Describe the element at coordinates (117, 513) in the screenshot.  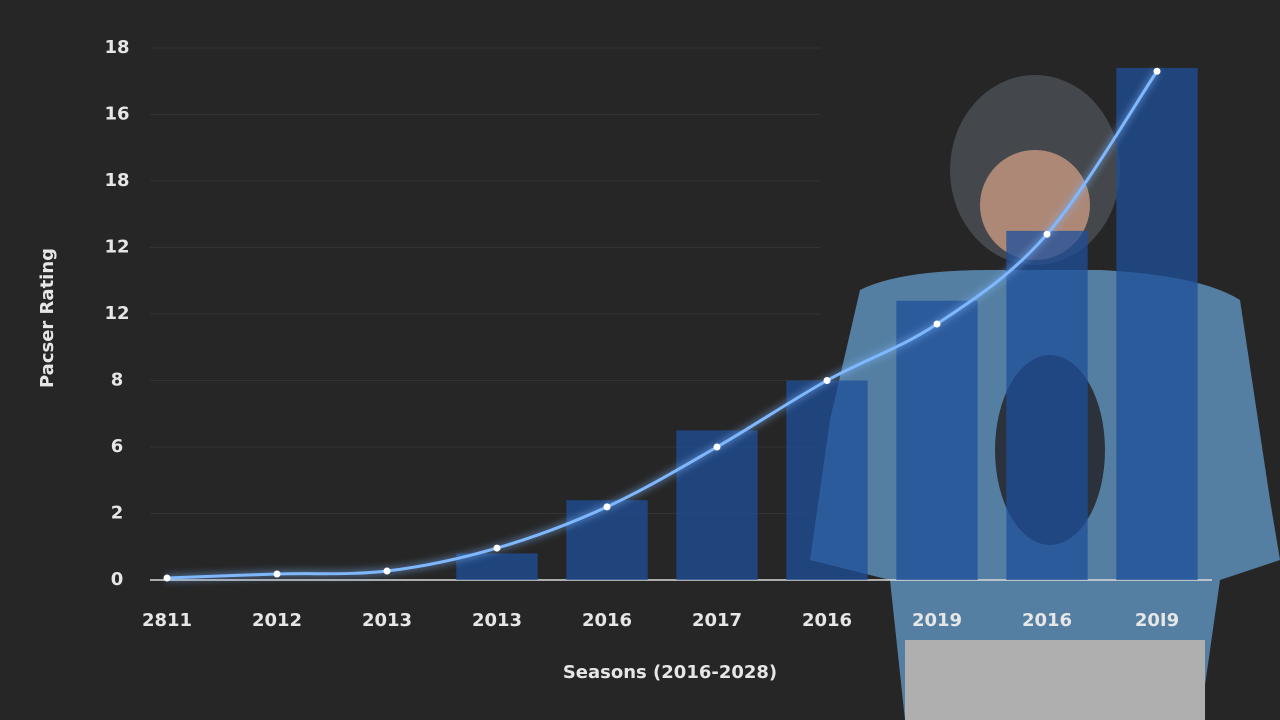
I see `y-tick-label: 2` at that location.